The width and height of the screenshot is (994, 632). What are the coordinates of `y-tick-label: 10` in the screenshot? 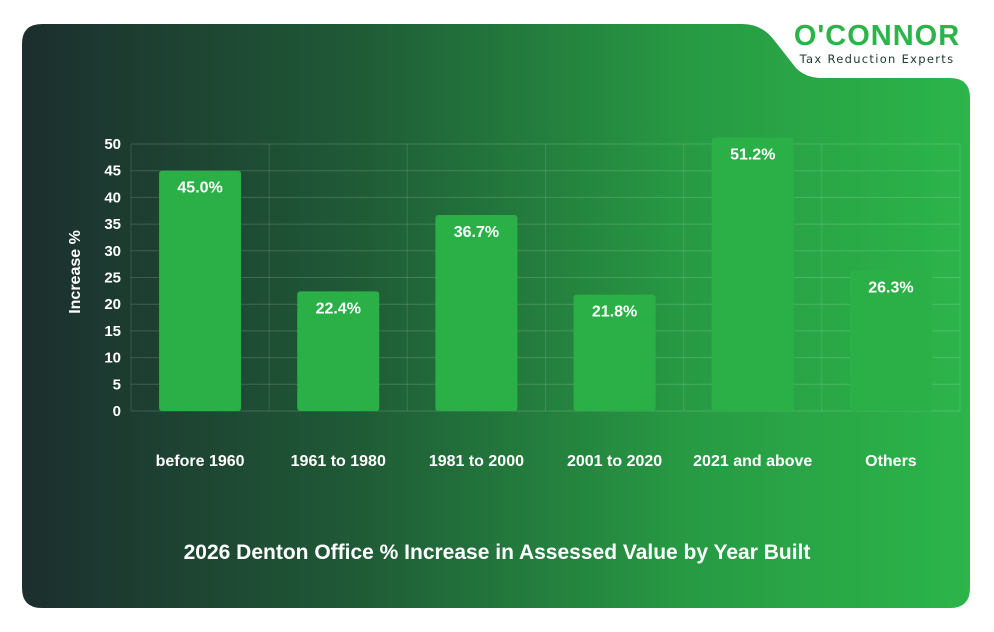 It's located at (112, 358).